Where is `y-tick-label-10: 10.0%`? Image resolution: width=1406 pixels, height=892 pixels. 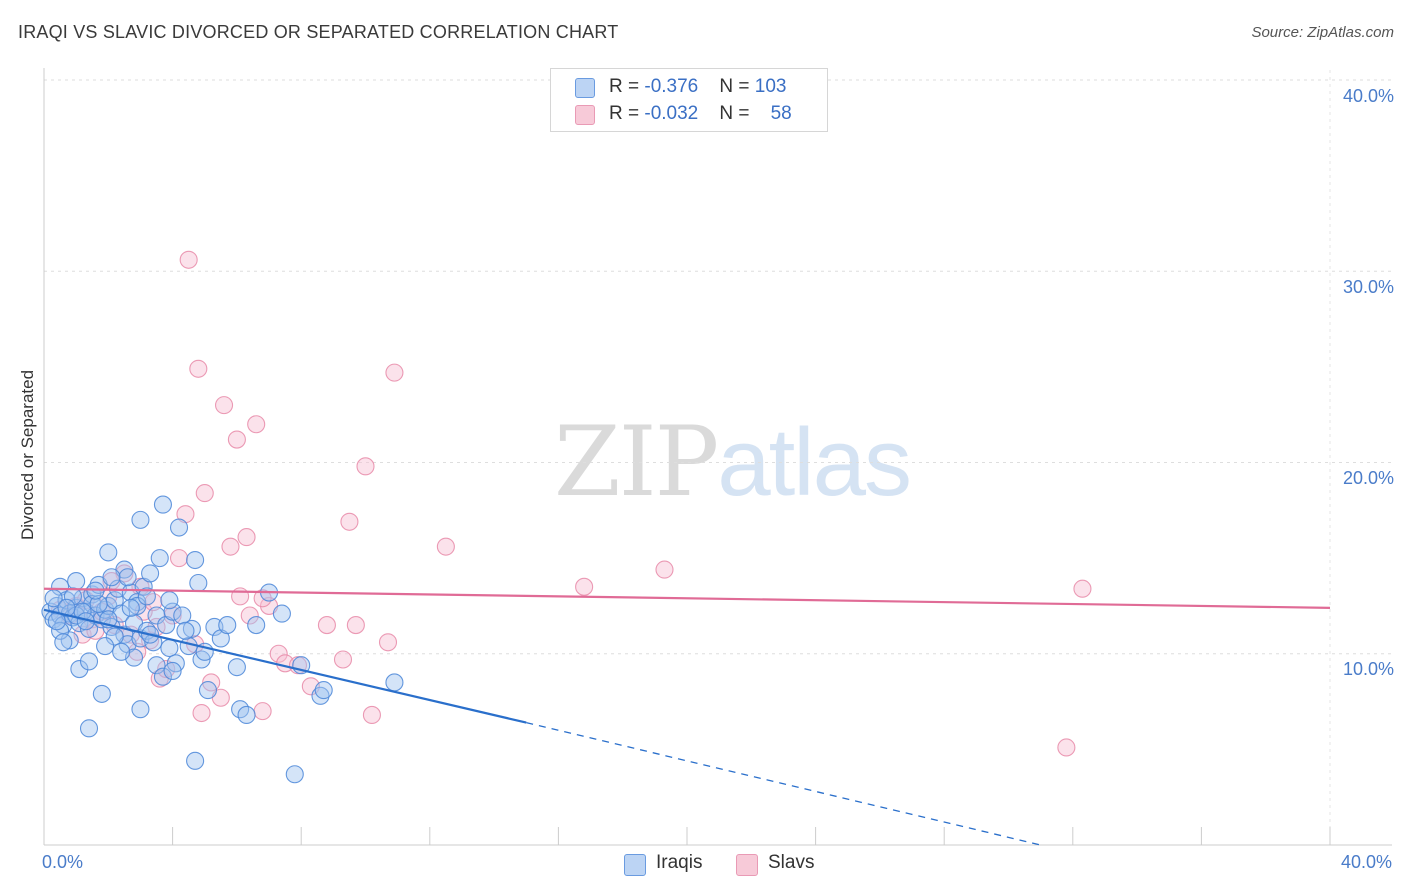 y-tick-label-10: 10.0% is located at coordinates (1368, 669).